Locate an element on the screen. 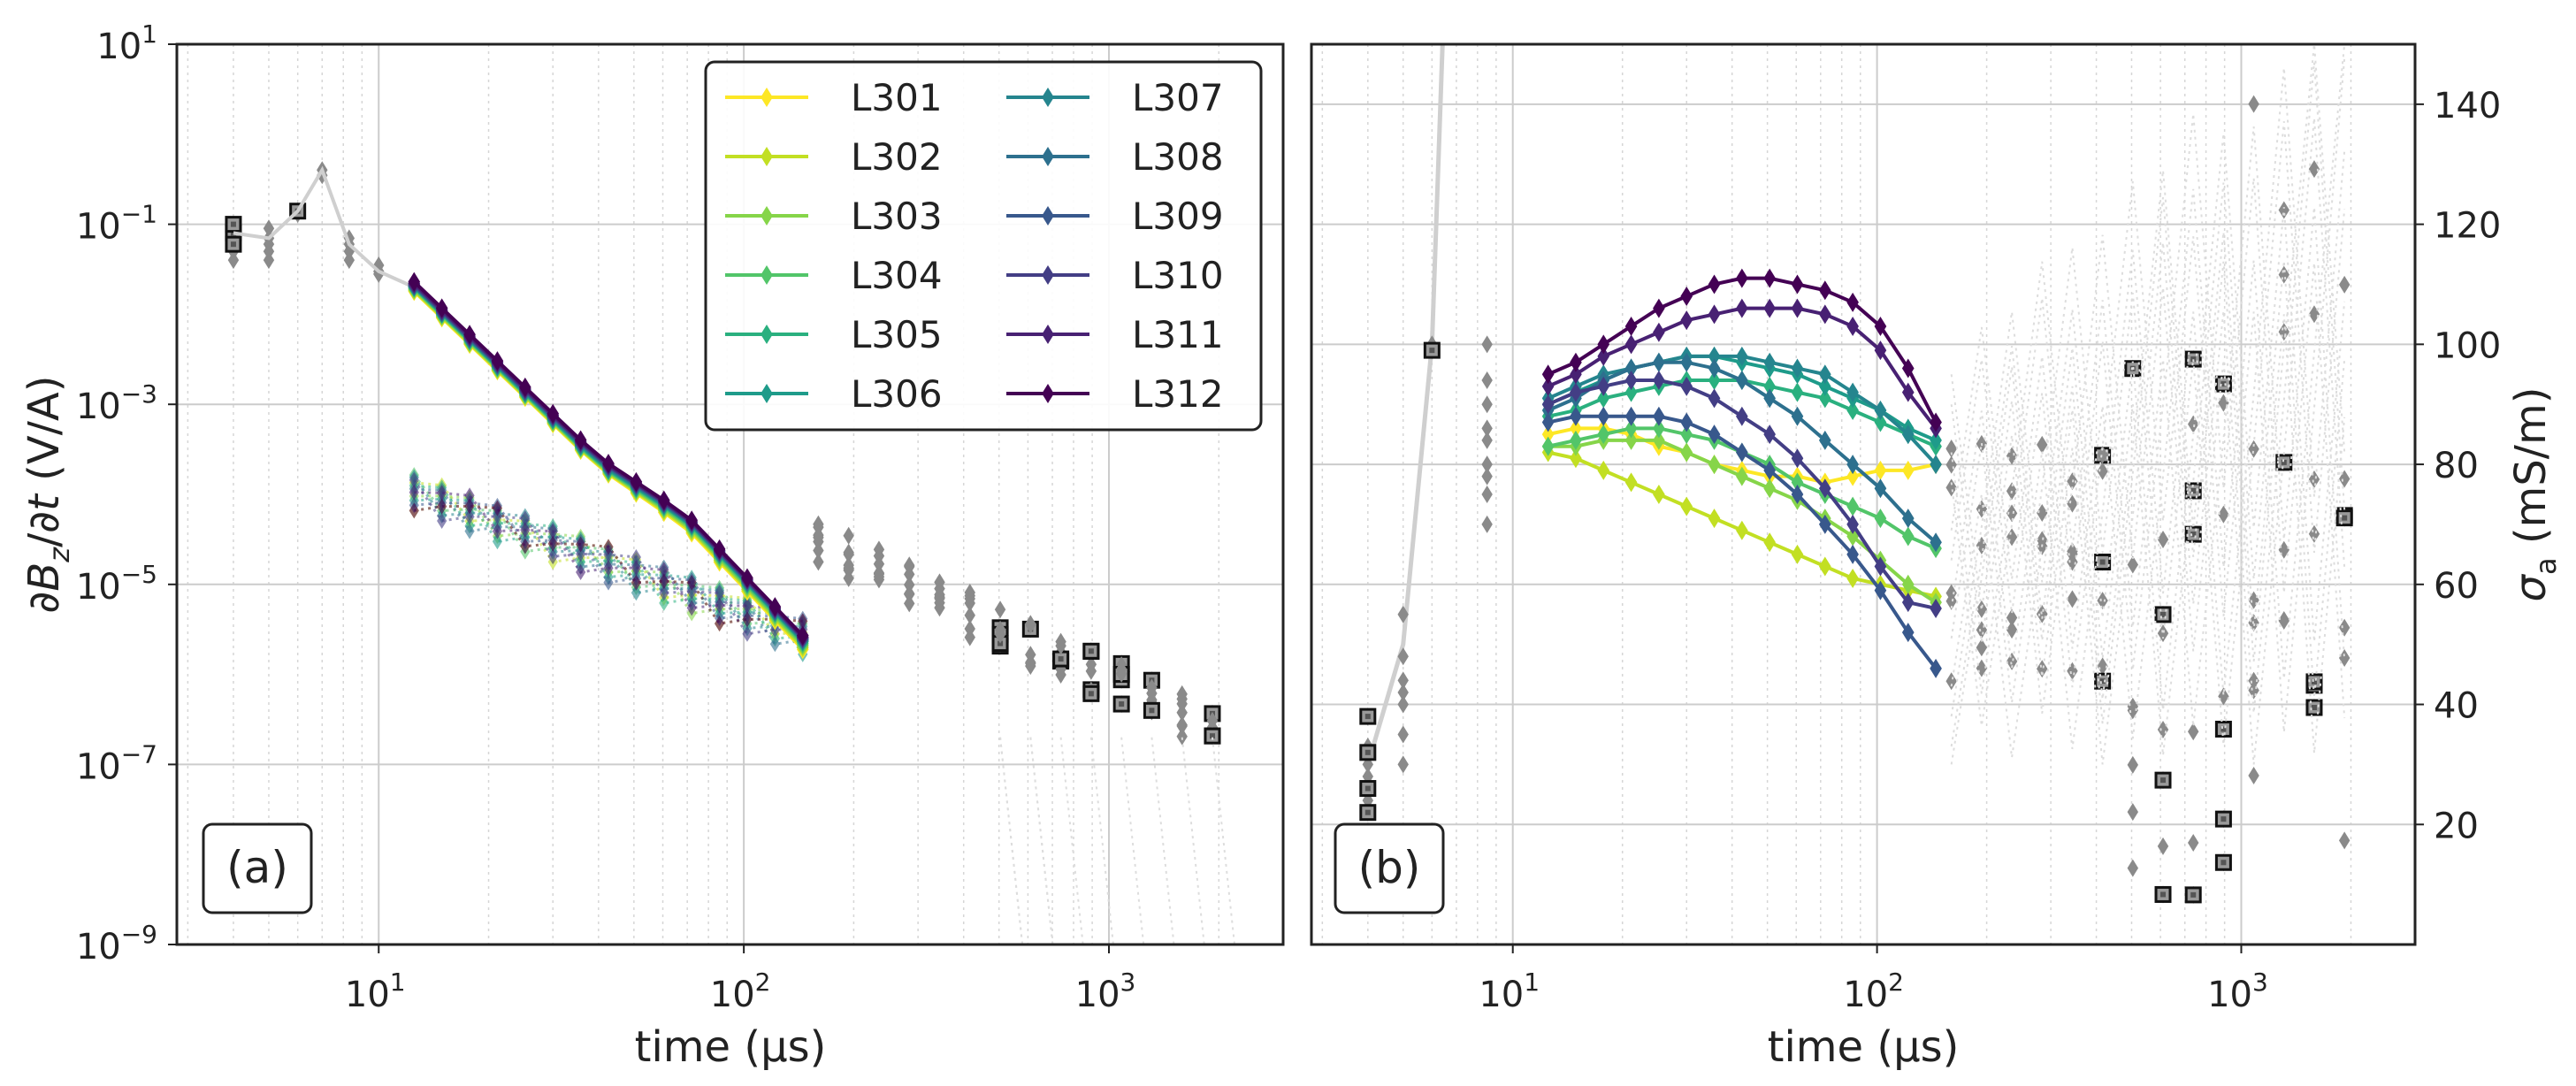 Image resolution: width=2576 pixels, height=1086 pixels. series-marker-L307 is located at coordinates (1797, 368).